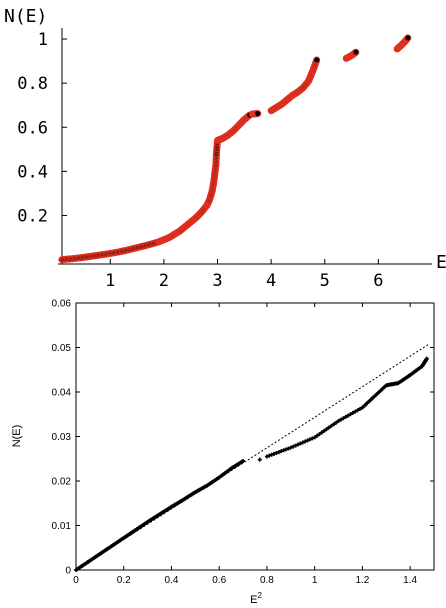  I want to click on bottom-x-tick-label: 0.8, so click(267, 580).